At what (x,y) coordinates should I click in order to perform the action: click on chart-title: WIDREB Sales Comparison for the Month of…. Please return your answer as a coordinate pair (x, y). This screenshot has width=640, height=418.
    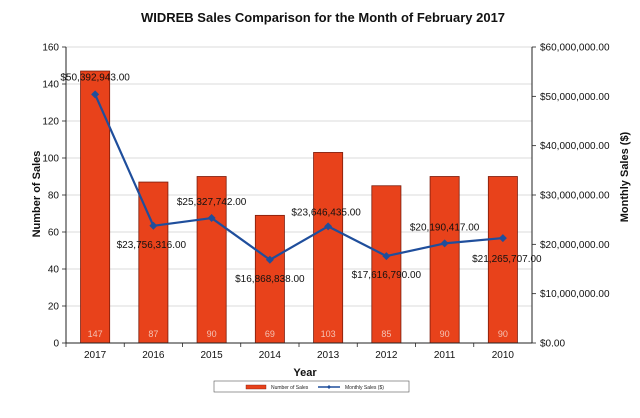
    Looking at the image, I should click on (323, 17).